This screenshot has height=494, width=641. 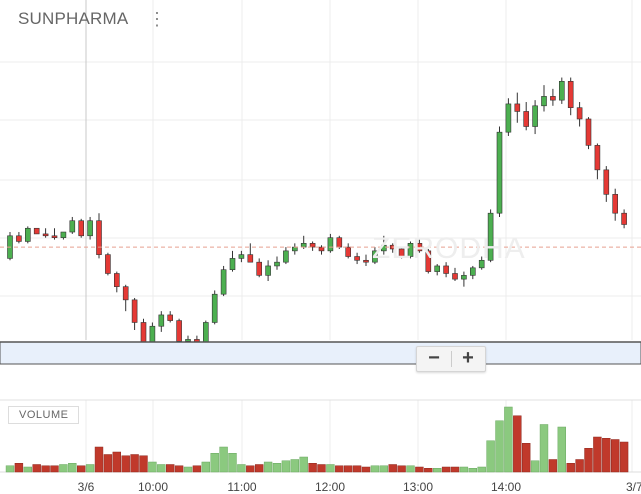 What do you see at coordinates (506, 487) in the screenshot?
I see `x-axis-label: 14:00` at bounding box center [506, 487].